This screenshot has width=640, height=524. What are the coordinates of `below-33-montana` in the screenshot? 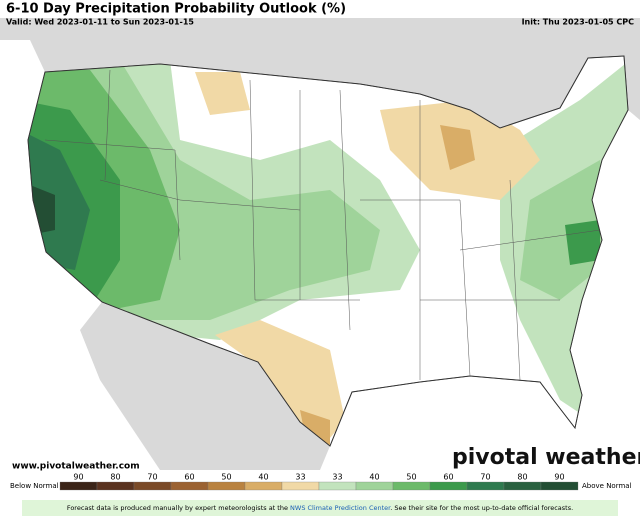 It's located at (222, 93).